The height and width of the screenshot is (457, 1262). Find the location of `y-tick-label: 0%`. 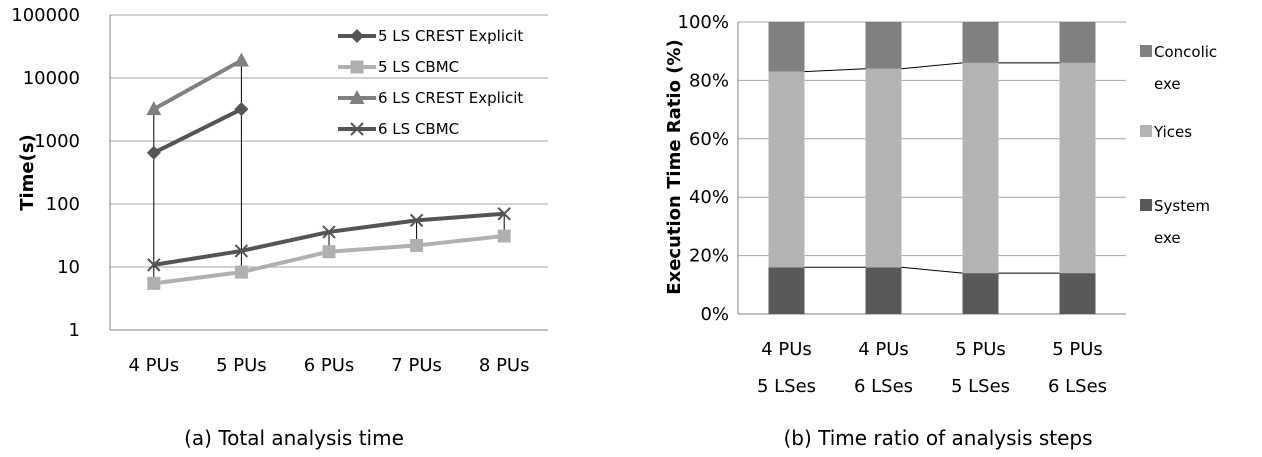

y-tick-label: 0% is located at coordinates (714, 314).